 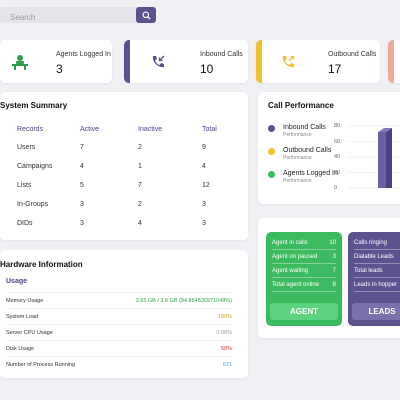 I want to click on panel-row: Total leads, so click(x=377, y=271).